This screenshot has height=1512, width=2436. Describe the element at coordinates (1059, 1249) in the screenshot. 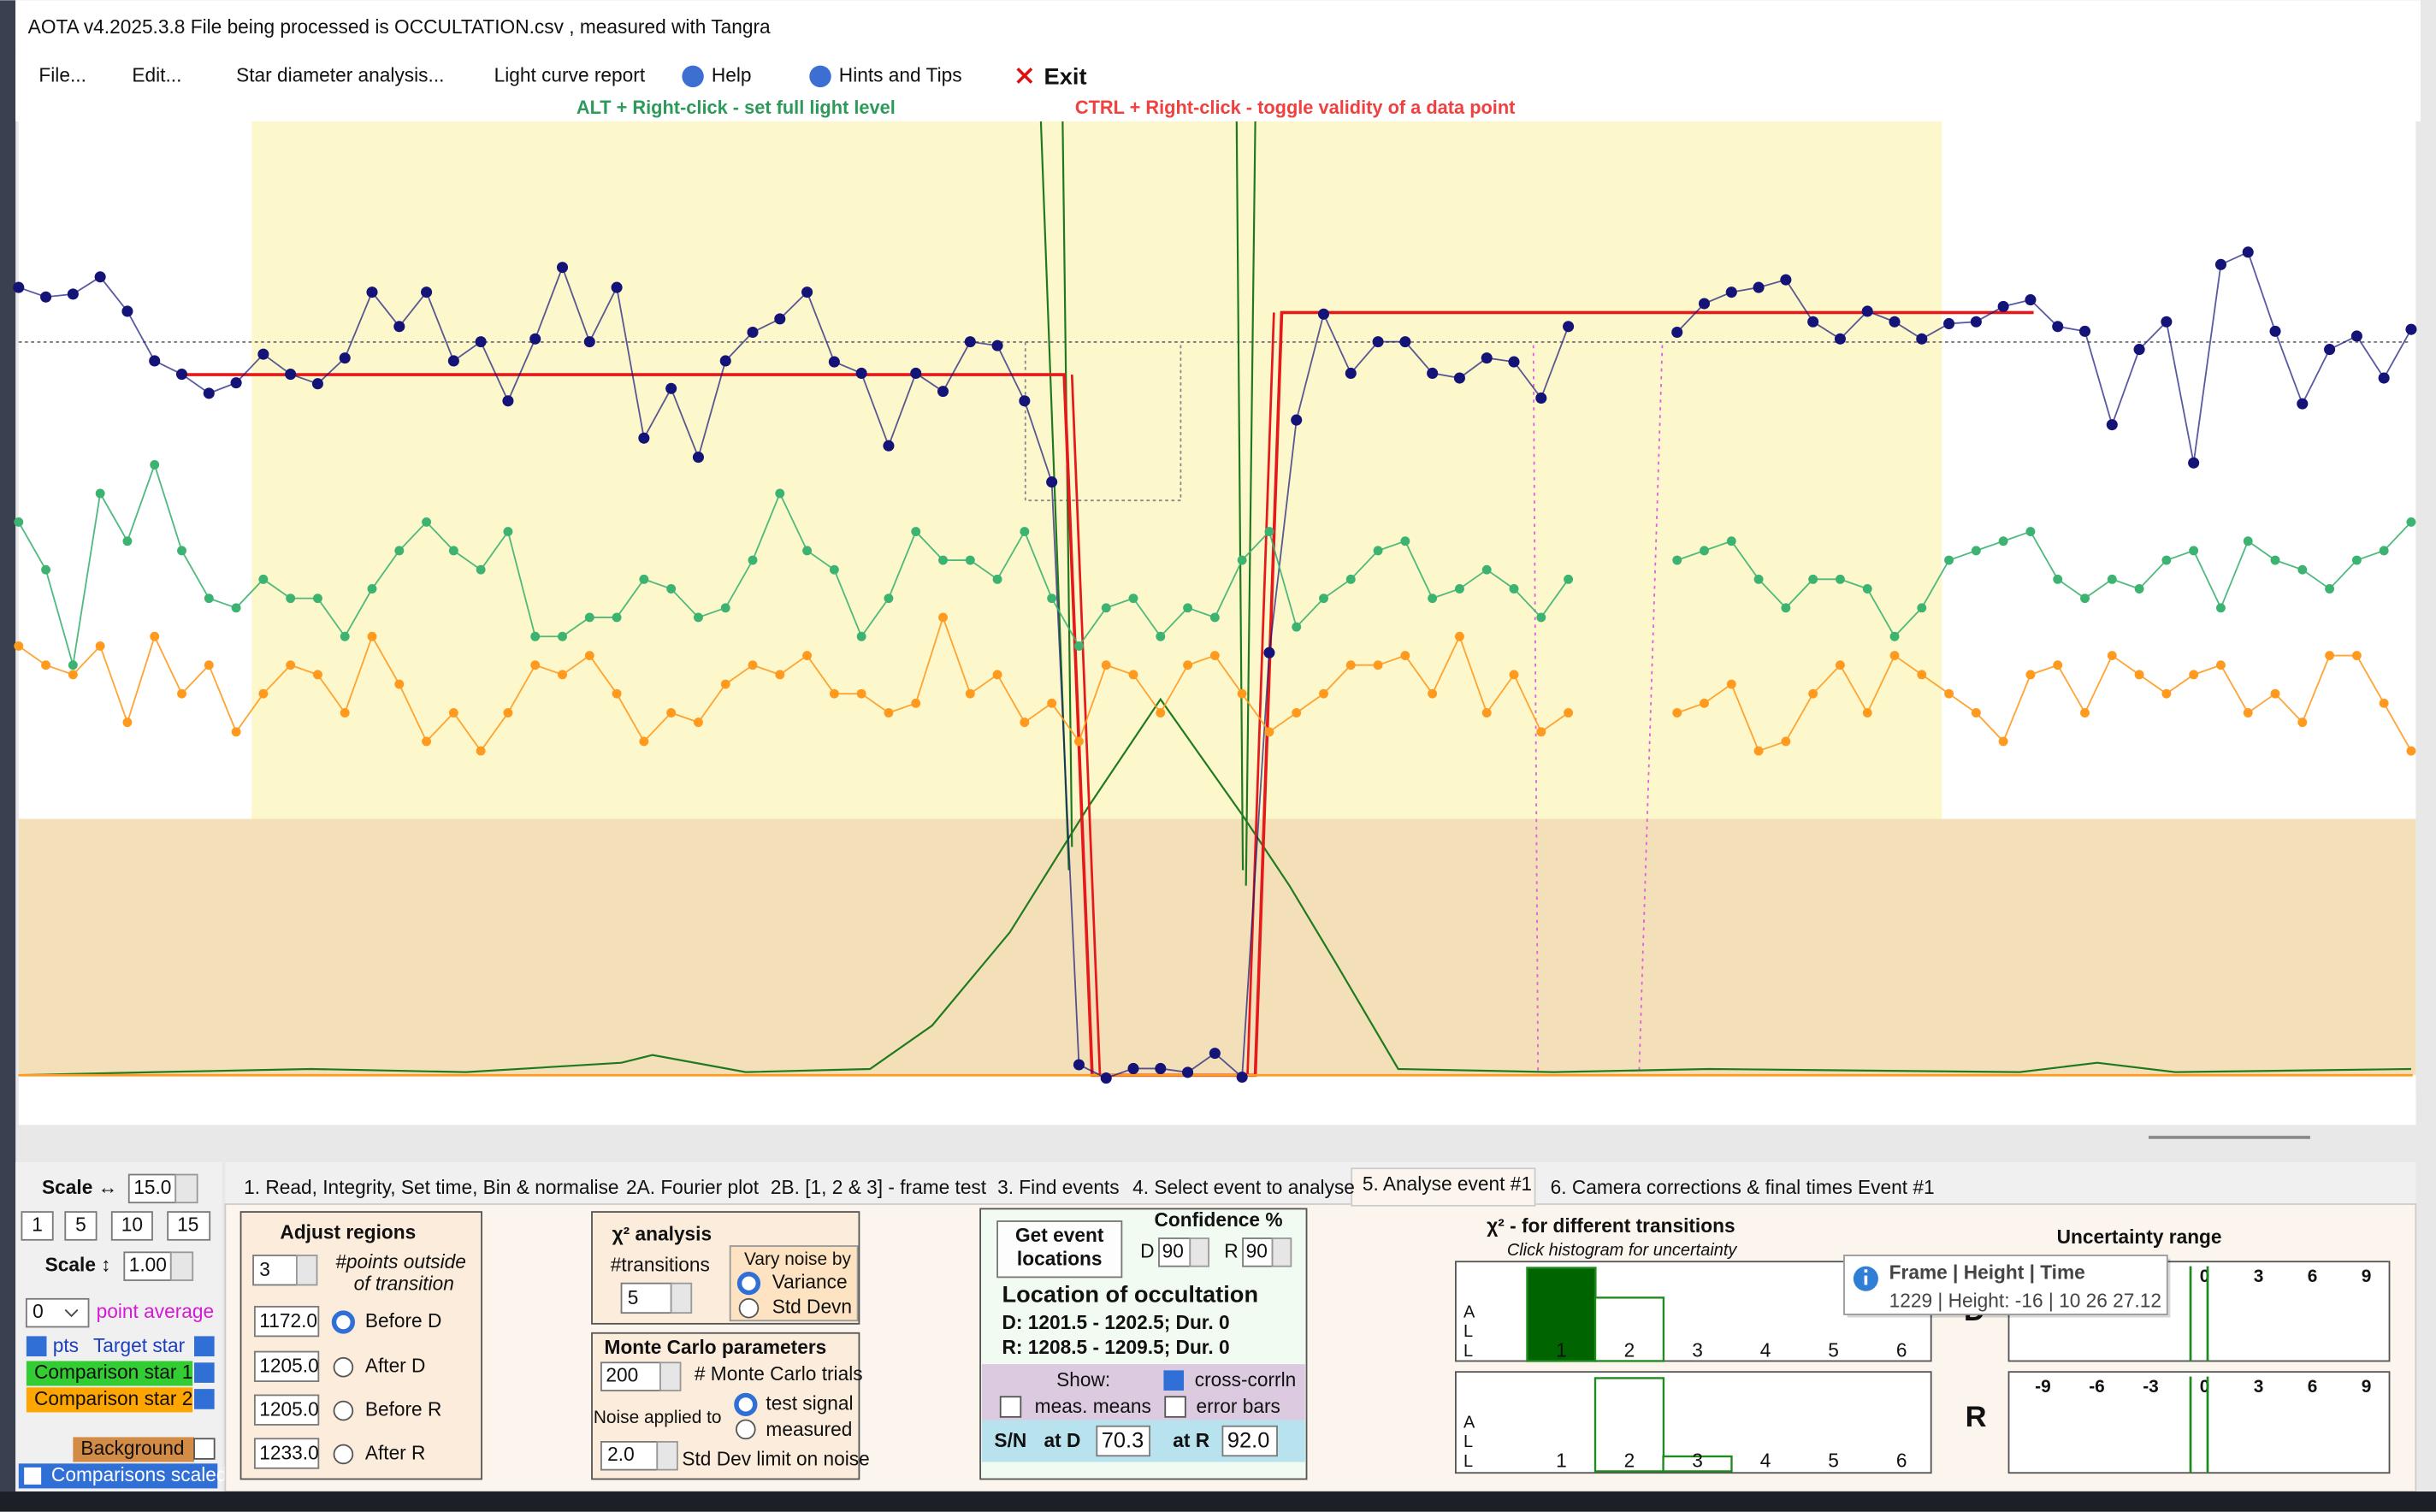

I see `get-event-button` at that location.